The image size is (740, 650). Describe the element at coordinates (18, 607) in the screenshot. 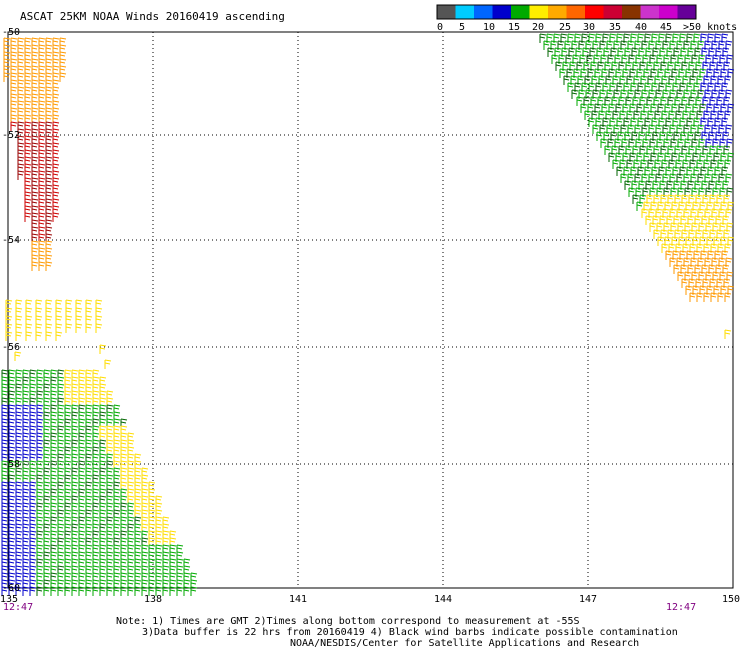

I see `time-left: 12:47` at that location.